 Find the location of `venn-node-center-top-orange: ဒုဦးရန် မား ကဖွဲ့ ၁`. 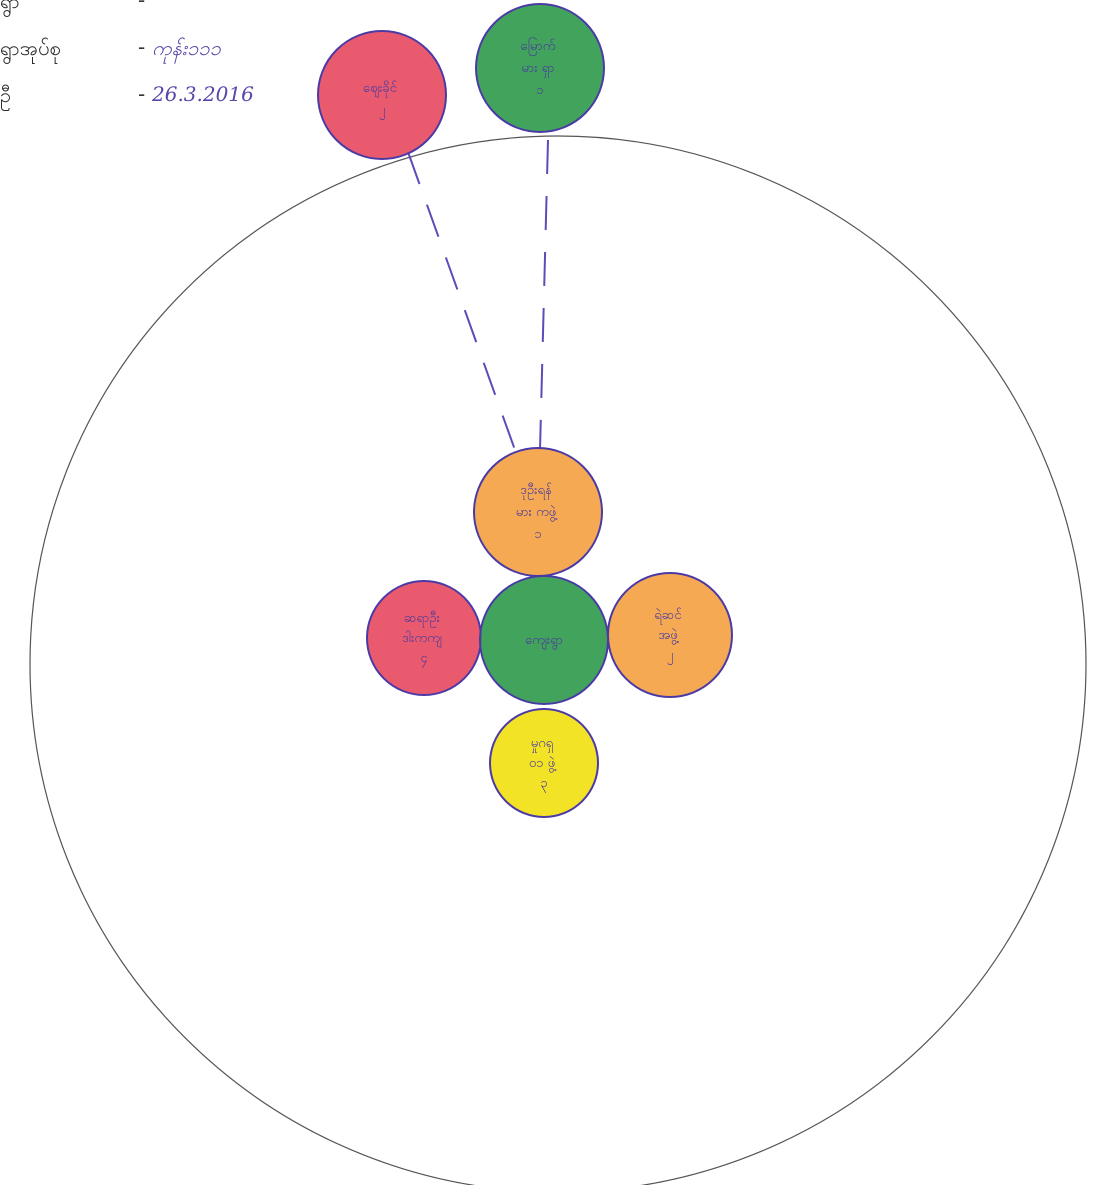

venn-node-center-top-orange: ဒုဦးရန် မား ကဖွဲ့ ၁ is located at coordinates (538, 512).